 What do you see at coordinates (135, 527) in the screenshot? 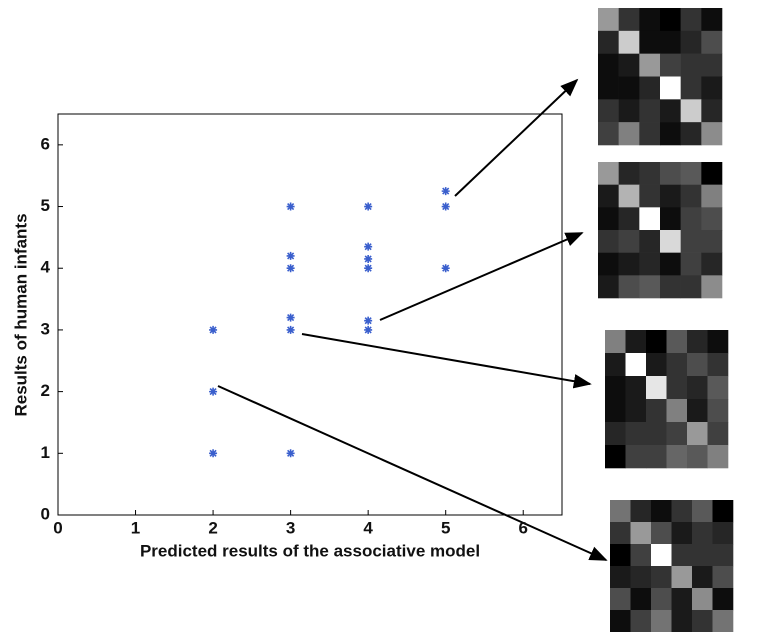
I see `x-tick-label: 1` at bounding box center [135, 527].